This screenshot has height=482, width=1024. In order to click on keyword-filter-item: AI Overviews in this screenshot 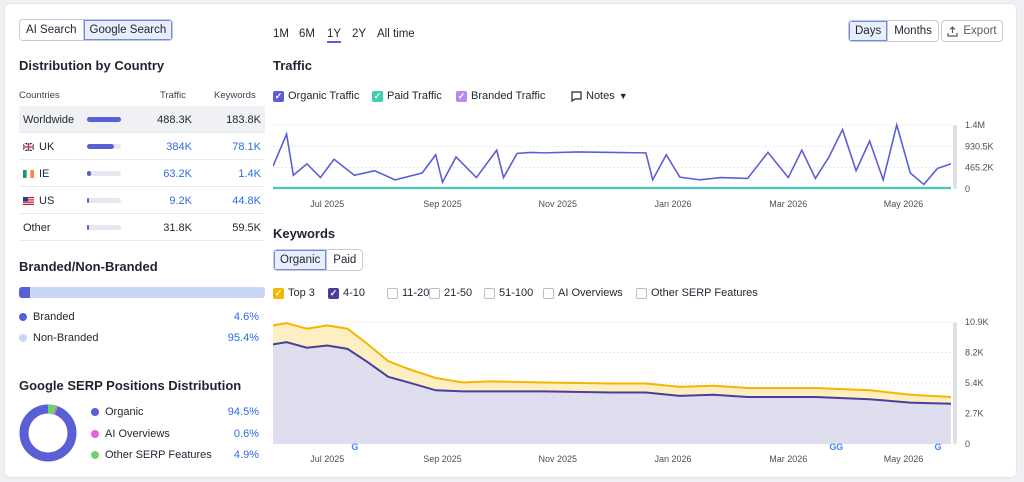, I will do `click(583, 293)`.